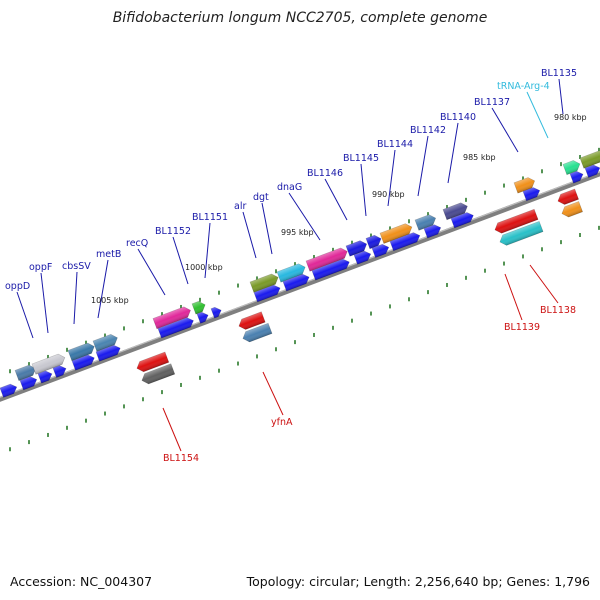  What do you see at coordinates (492, 102) in the screenshot?
I see `gene-label: BL1137` at bounding box center [492, 102].